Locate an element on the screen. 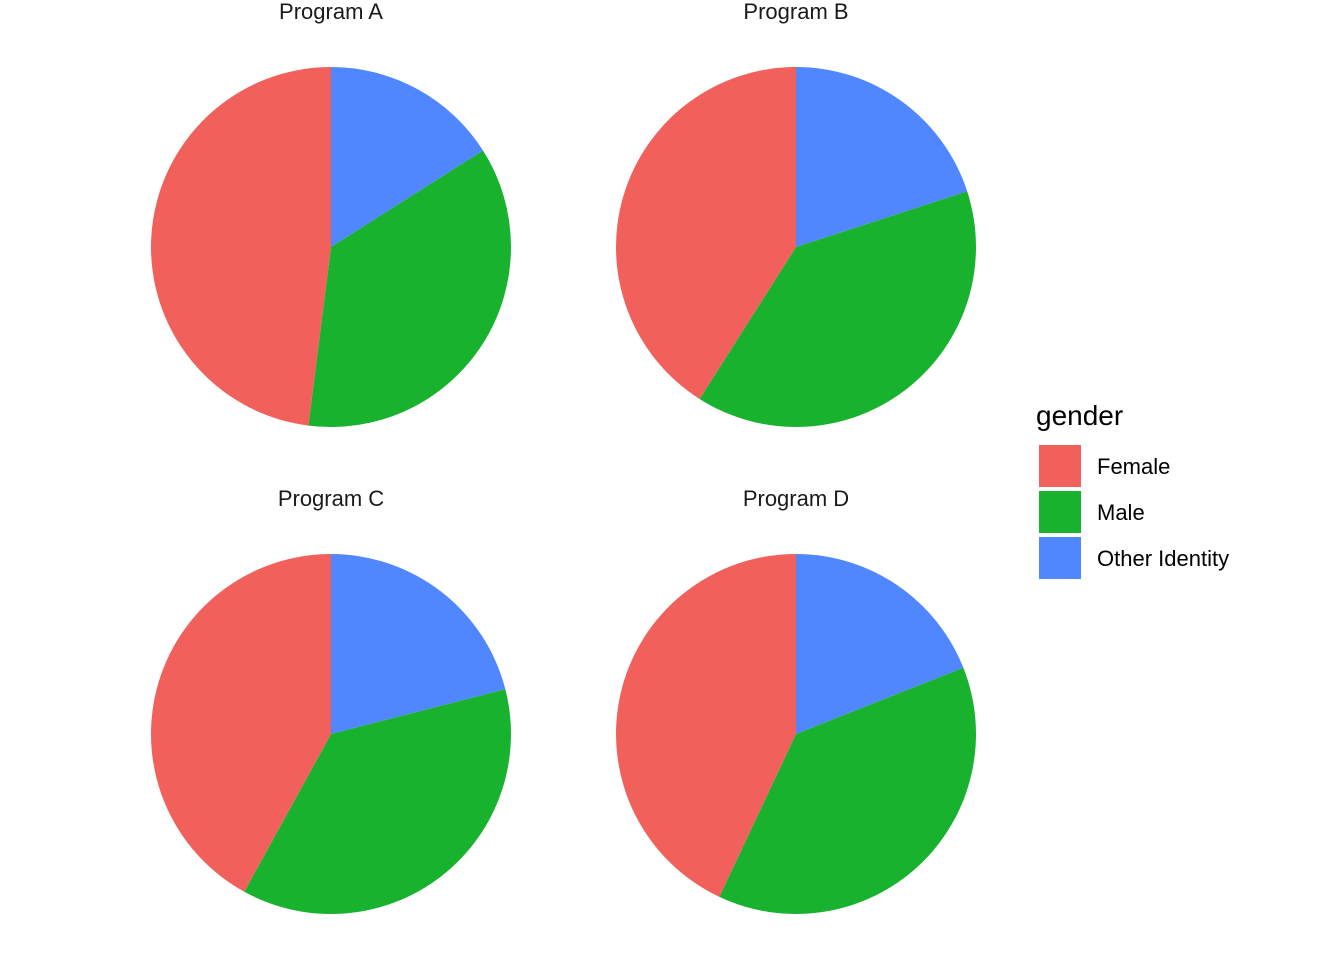  legend-key-male is located at coordinates (1060, 512).